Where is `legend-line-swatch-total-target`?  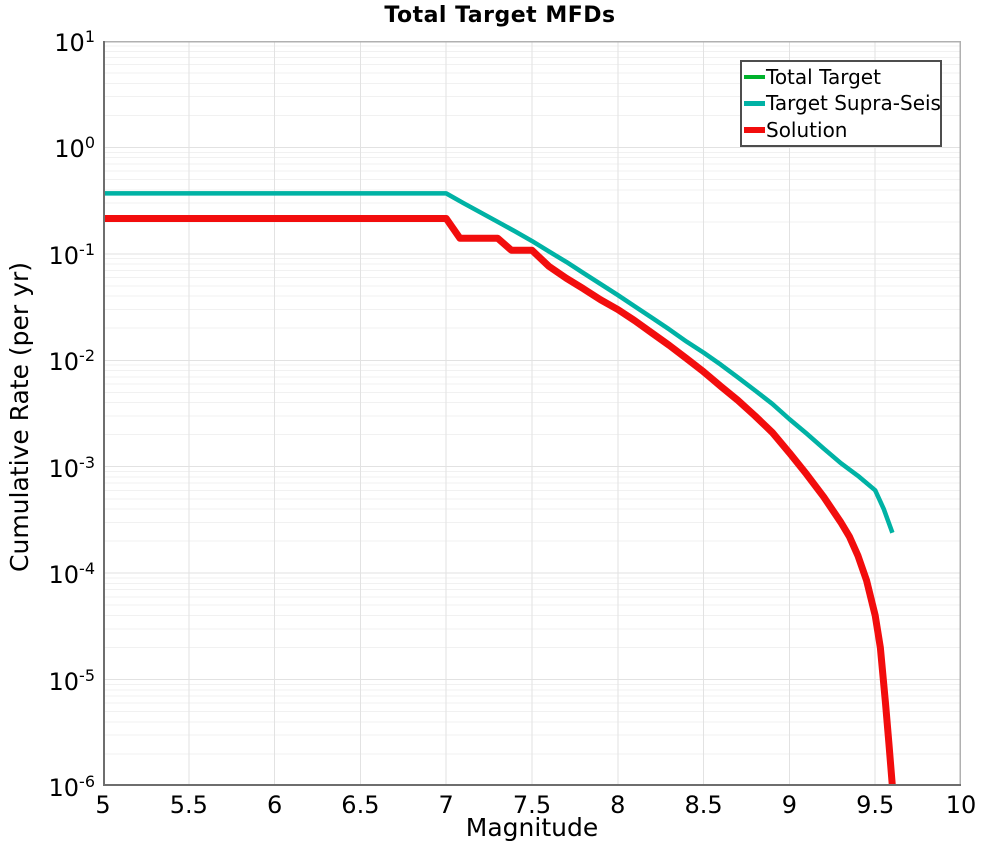 legend-line-swatch-total-target is located at coordinates (754, 77).